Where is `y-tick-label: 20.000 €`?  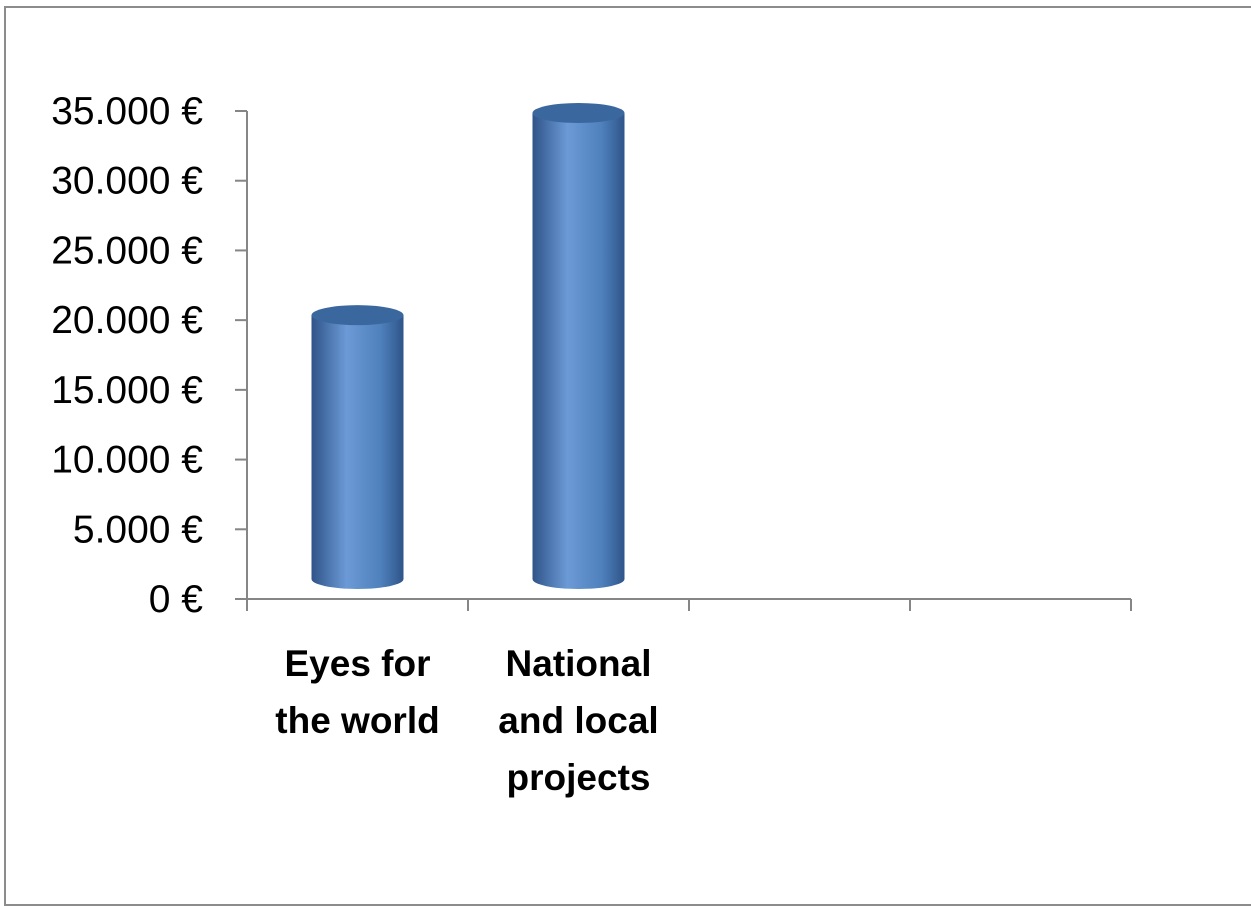 y-tick-label: 20.000 € is located at coordinates (127, 320).